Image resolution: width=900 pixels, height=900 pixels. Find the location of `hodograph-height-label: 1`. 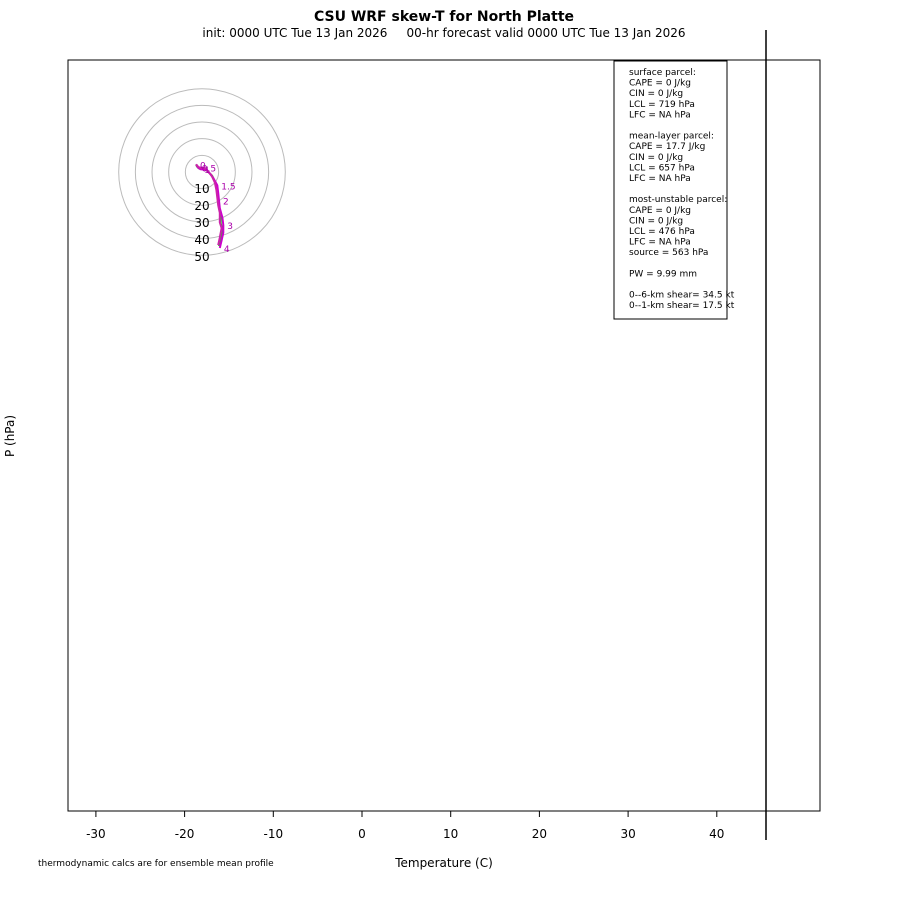

hodograph-height-label: 1 is located at coordinates (207, 171).